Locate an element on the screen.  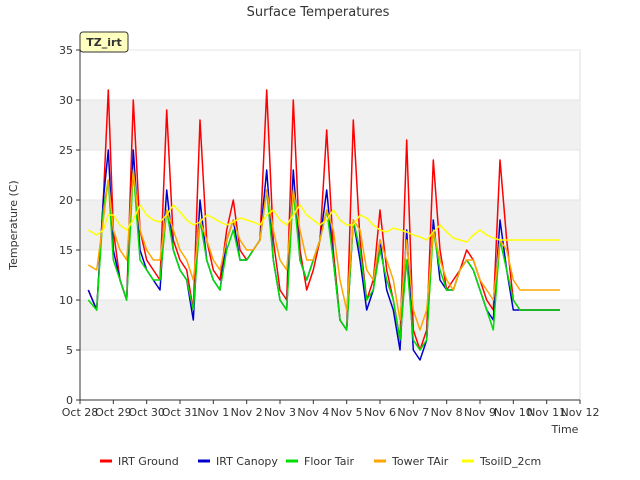
x-tick-label: Nov 8 is located at coordinates (447, 412).